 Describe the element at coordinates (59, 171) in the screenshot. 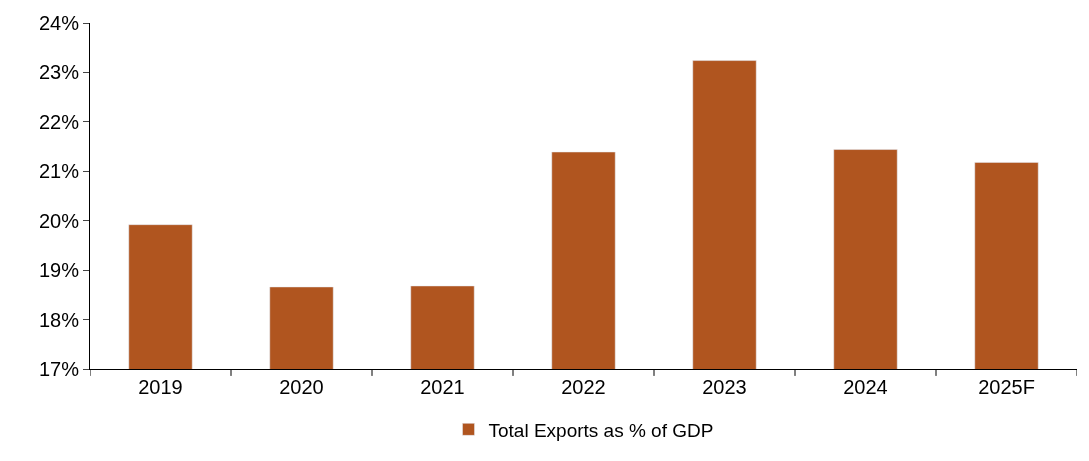

I see `y-tick-label: 21%` at that location.